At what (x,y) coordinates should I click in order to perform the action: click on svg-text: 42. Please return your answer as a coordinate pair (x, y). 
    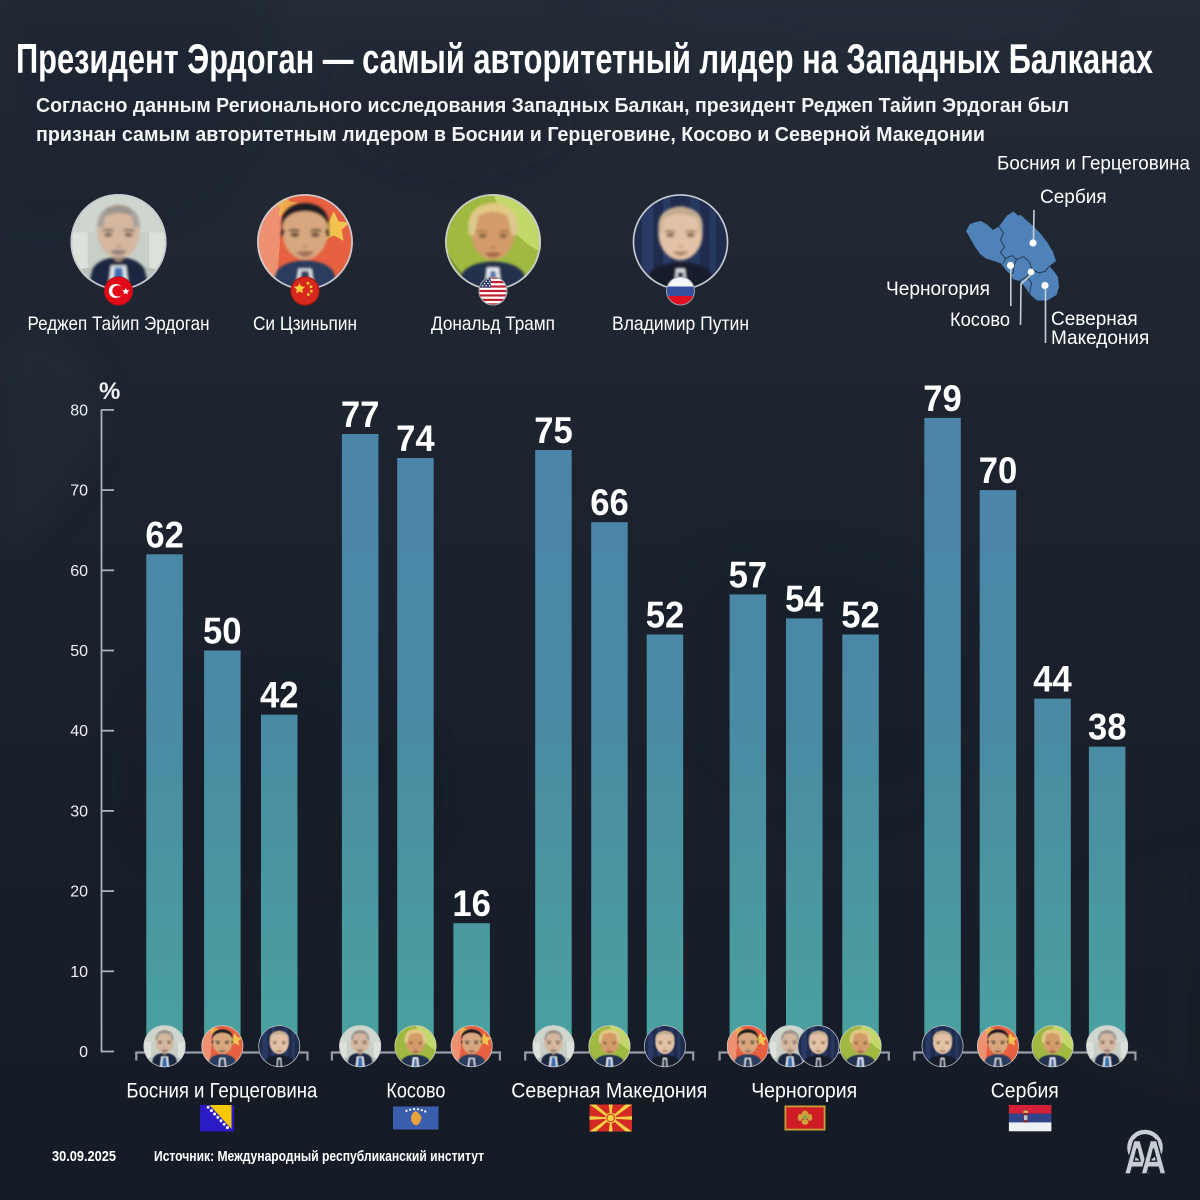
    Looking at the image, I should click on (279, 695).